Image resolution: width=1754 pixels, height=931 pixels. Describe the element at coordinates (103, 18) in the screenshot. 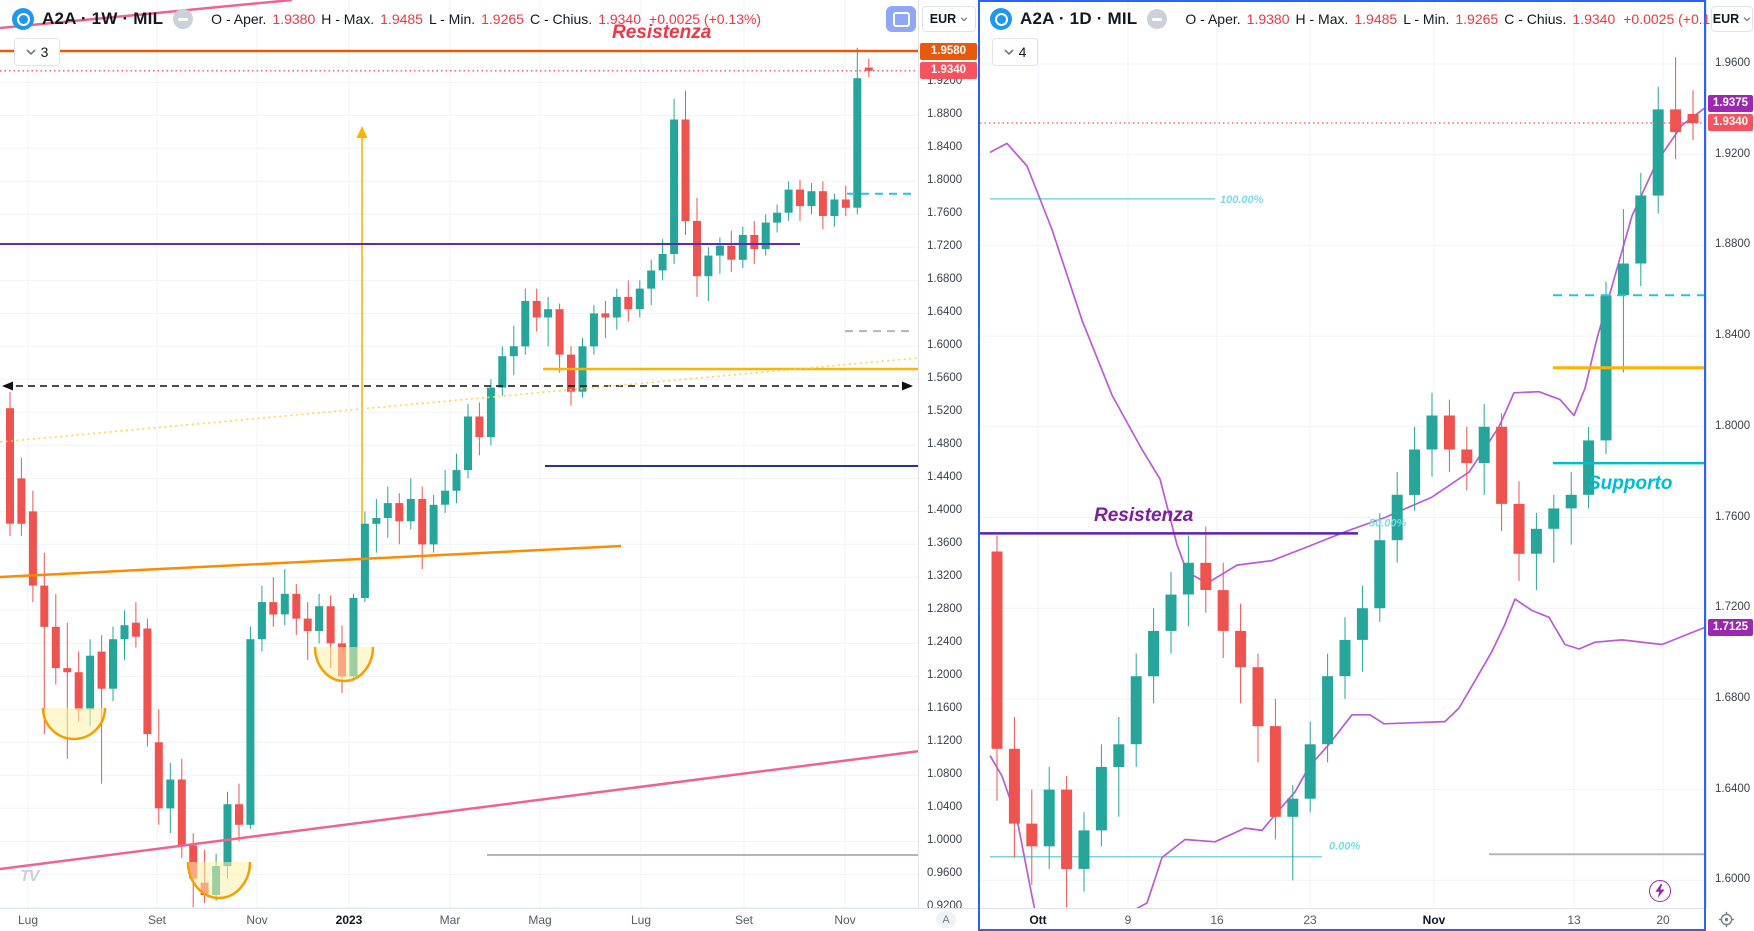

I see `symbol-title: A2A · 1W · MIL` at that location.